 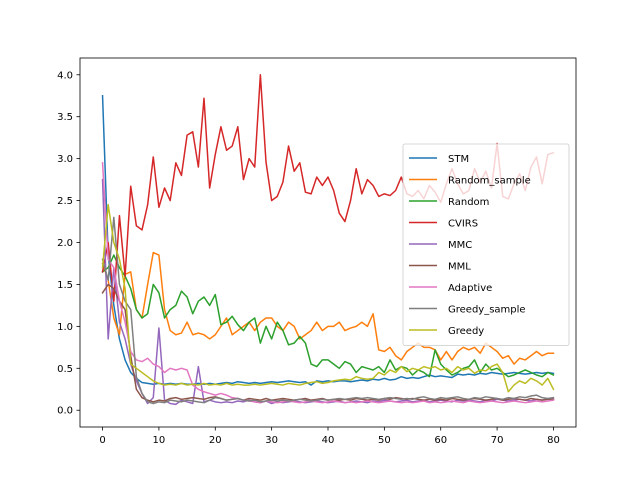 What do you see at coordinates (159, 440) in the screenshot?
I see `x-tick-label: 10` at bounding box center [159, 440].